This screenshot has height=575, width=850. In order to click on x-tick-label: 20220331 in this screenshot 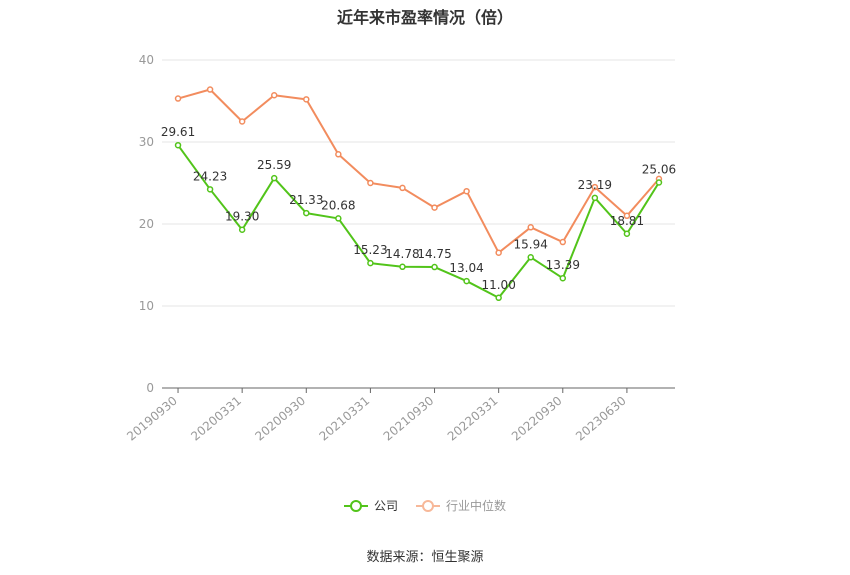, I will do `click(473, 419)`.